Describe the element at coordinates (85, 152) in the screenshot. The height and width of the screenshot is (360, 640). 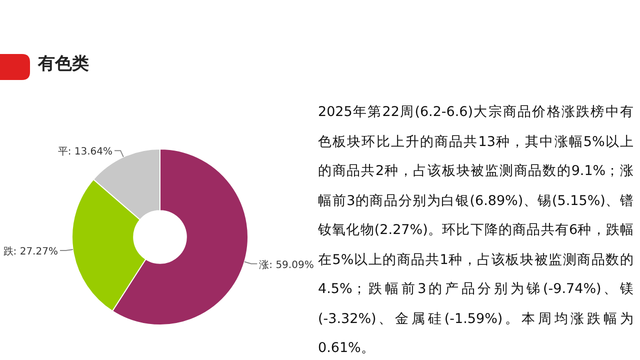
I see `slice-label: 平: 13.64%` at that location.